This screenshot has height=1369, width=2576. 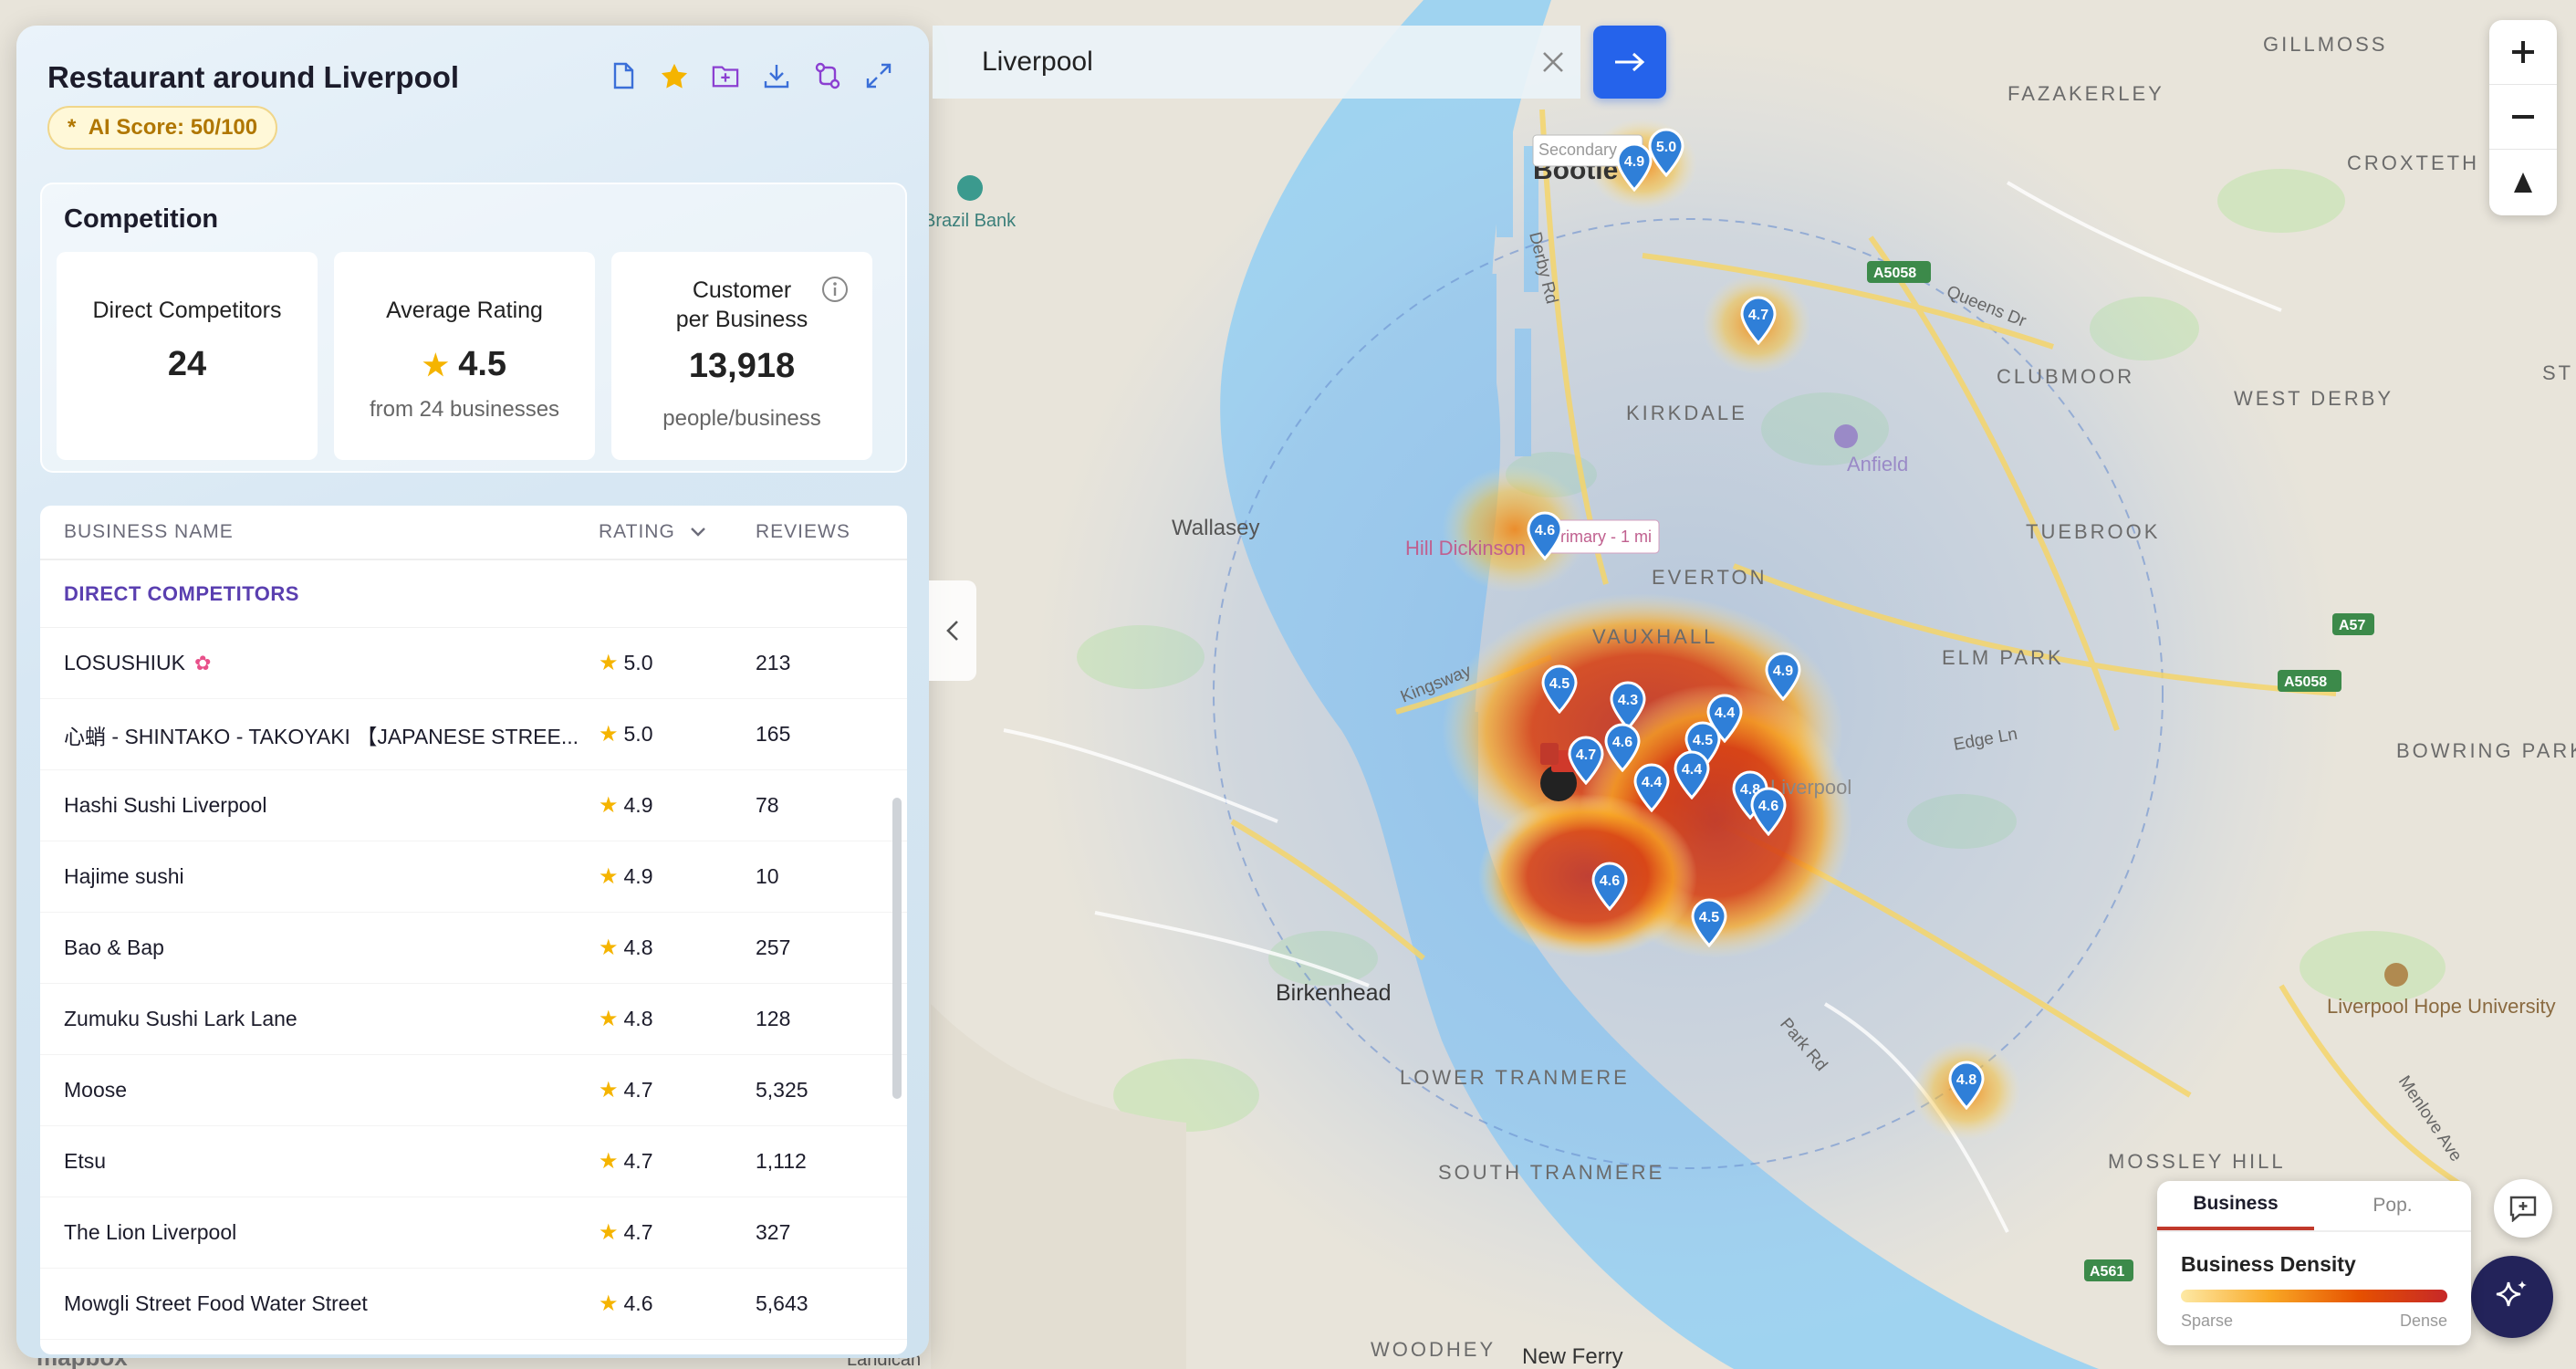 I want to click on header-rating: RATING, so click(x=677, y=532).